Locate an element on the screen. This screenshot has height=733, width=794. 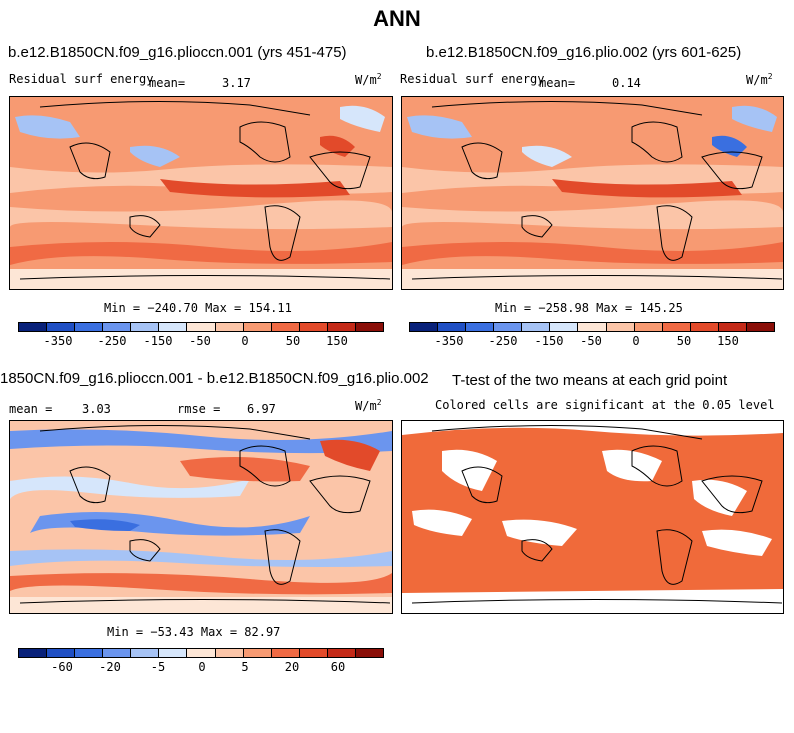
panel3-tick: 5 is located at coordinates (245, 667).